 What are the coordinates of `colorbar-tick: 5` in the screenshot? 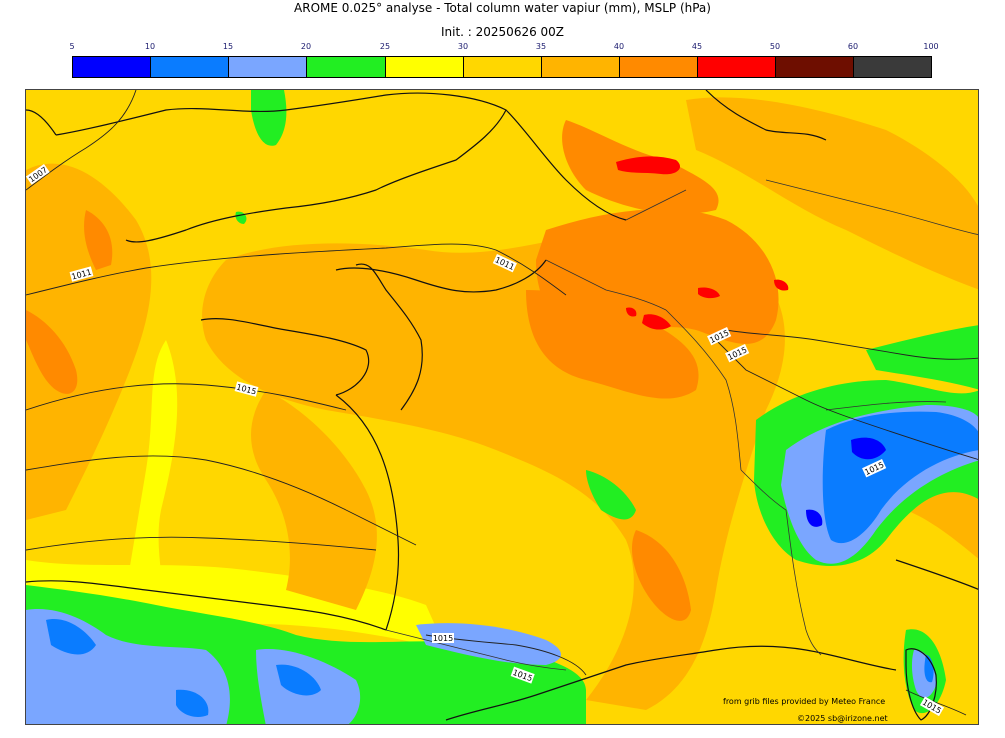 It's located at (72, 46).